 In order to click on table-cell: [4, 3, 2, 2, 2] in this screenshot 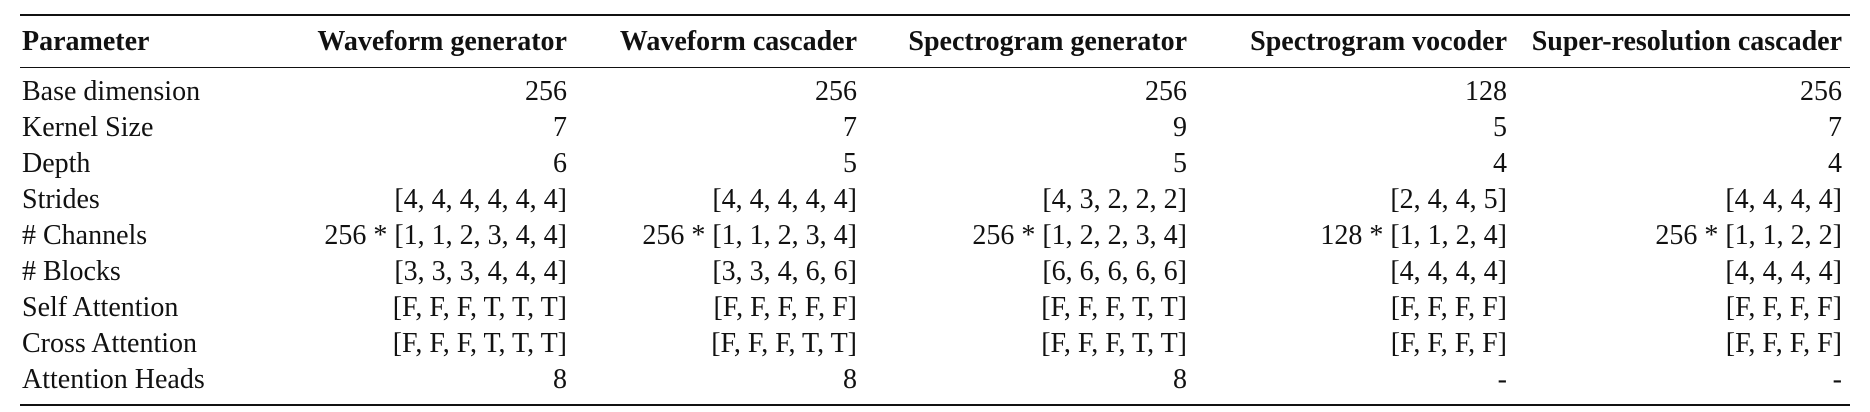, I will do `click(1114, 199)`.